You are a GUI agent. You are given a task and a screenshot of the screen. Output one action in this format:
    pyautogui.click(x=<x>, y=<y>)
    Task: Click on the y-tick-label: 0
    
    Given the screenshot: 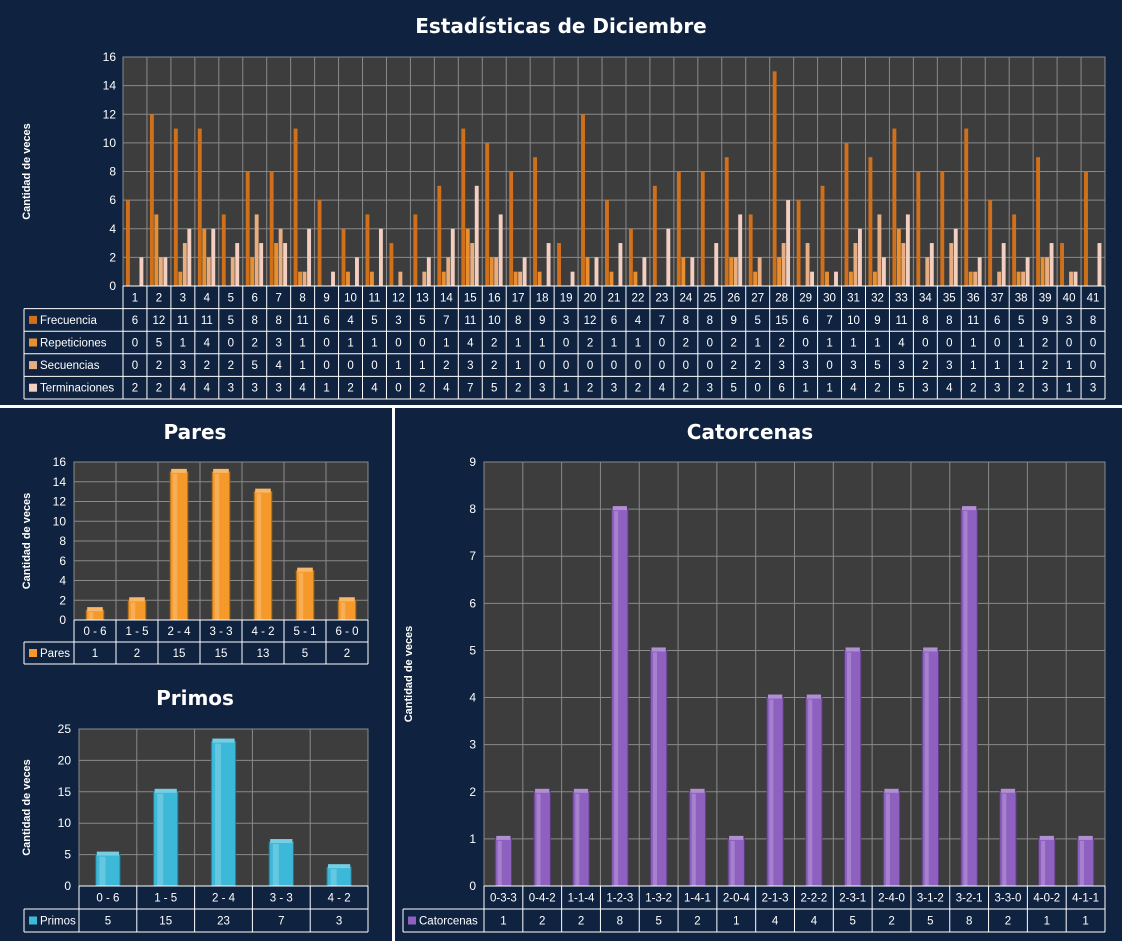 What is the action you would take?
    pyautogui.click(x=67, y=886)
    